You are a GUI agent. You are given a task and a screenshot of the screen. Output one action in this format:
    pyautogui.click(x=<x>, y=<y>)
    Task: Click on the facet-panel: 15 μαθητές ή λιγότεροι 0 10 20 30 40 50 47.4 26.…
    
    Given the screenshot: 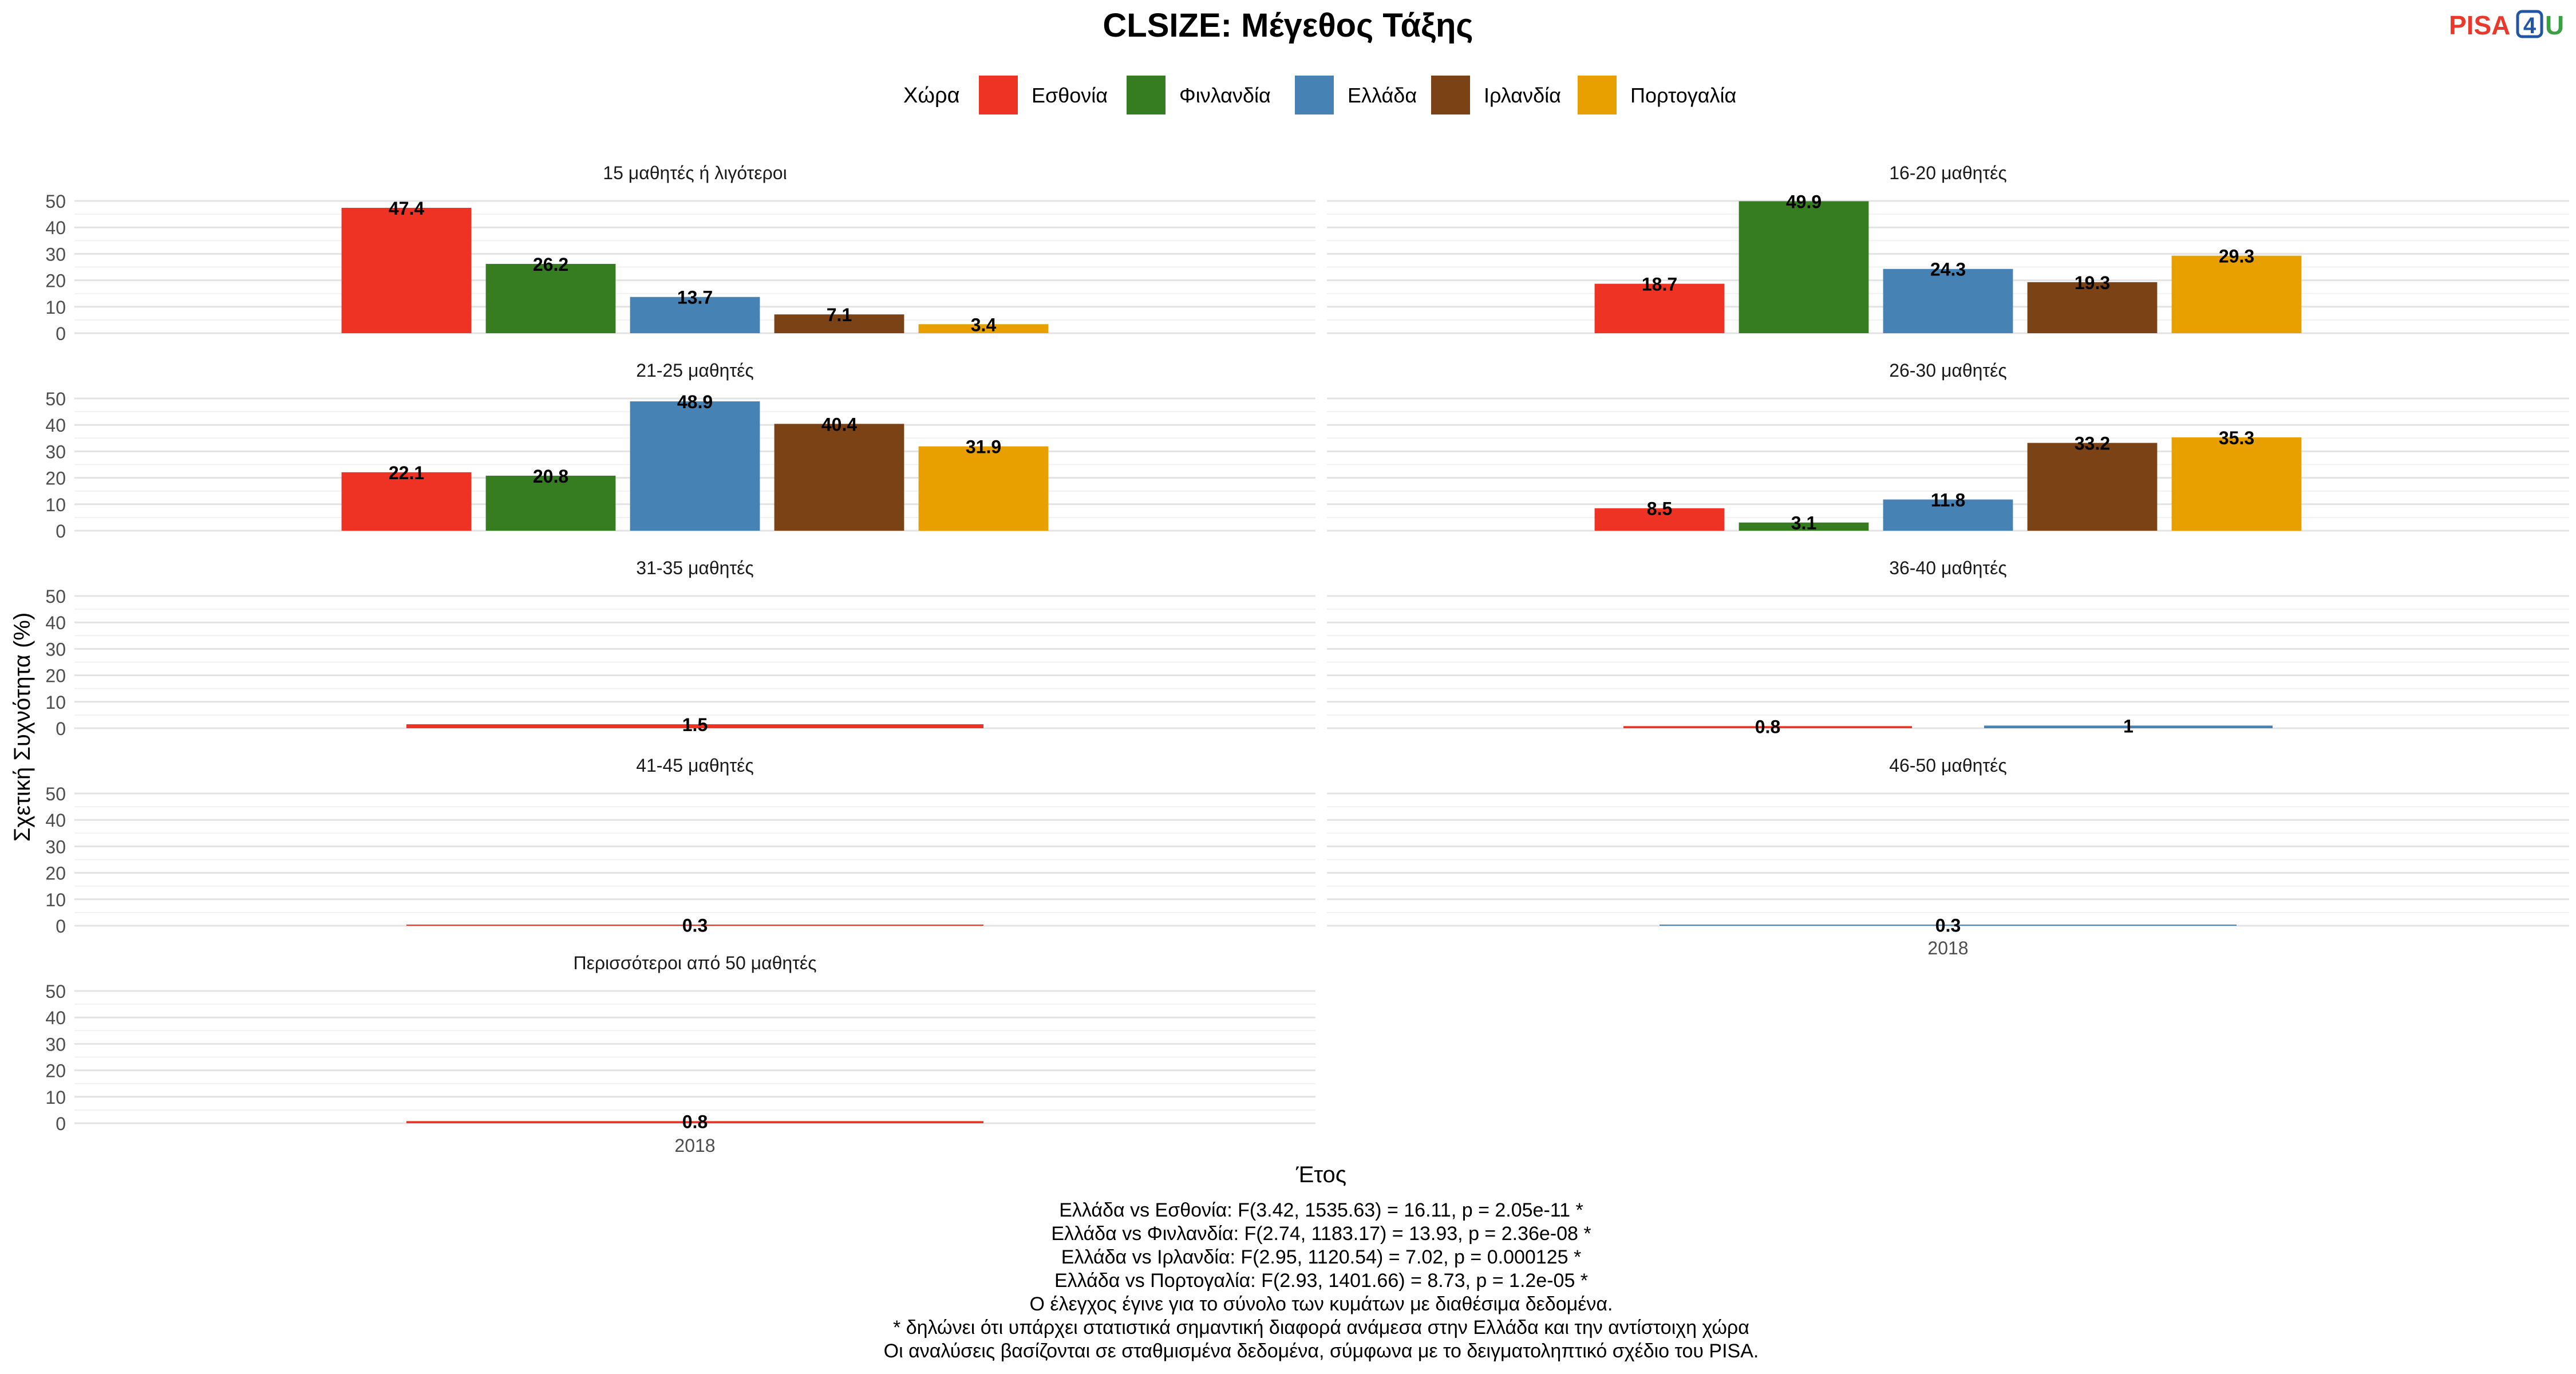 What is the action you would take?
    pyautogui.click(x=680, y=253)
    